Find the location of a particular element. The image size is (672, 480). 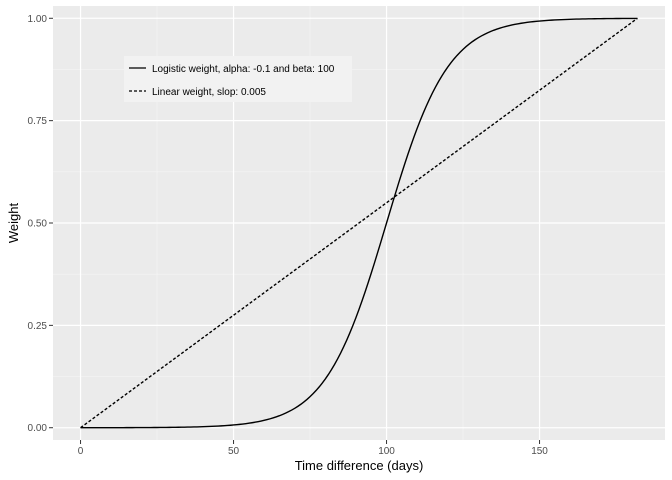

x-tick-label: 50 is located at coordinates (234, 451).